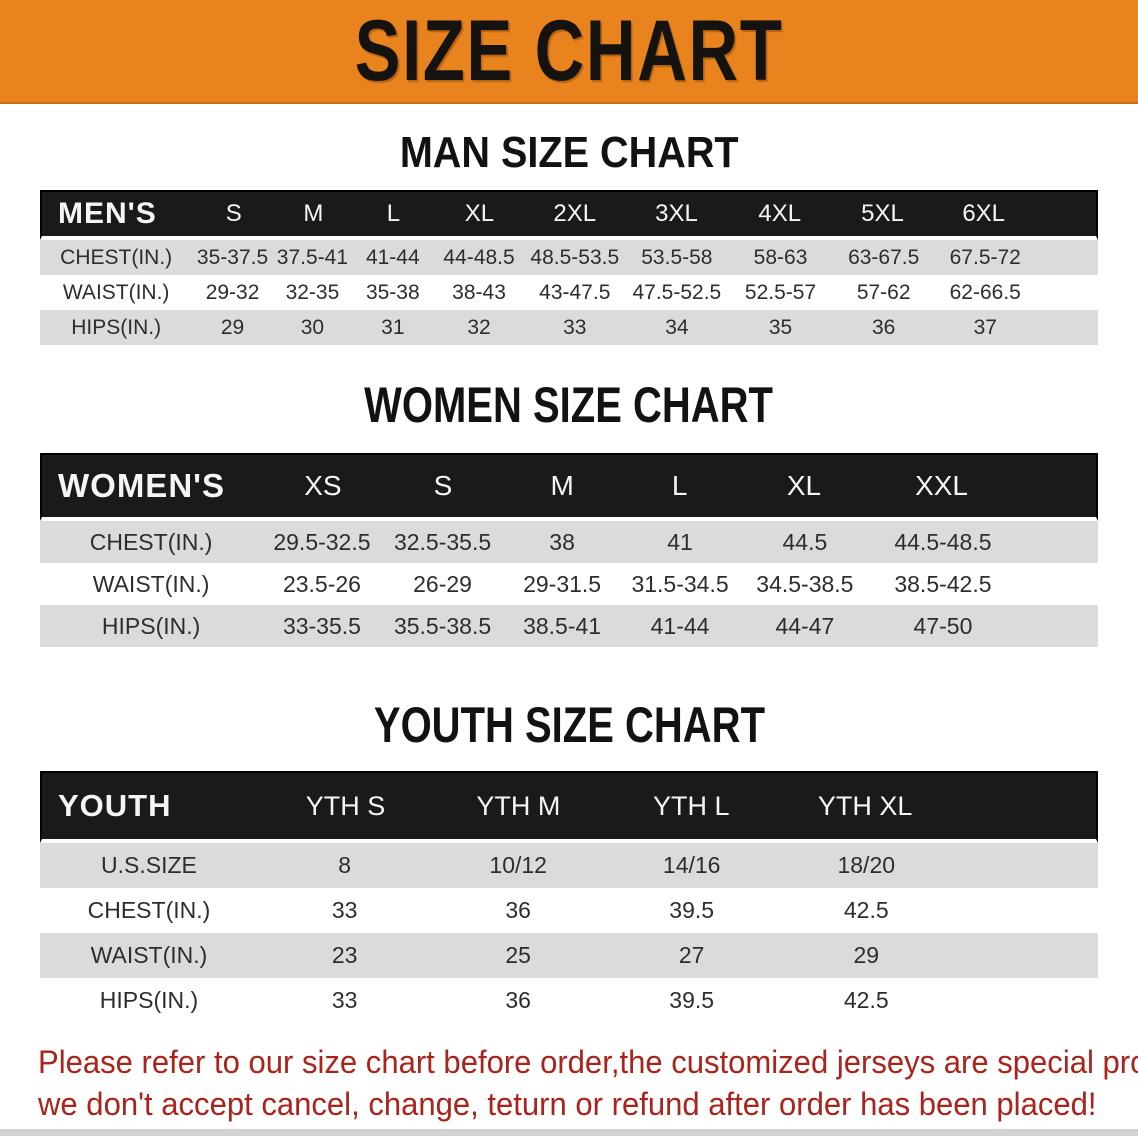 The height and width of the screenshot is (1136, 1138). What do you see at coordinates (518, 865) in the screenshot?
I see `row-value: 10/12` at bounding box center [518, 865].